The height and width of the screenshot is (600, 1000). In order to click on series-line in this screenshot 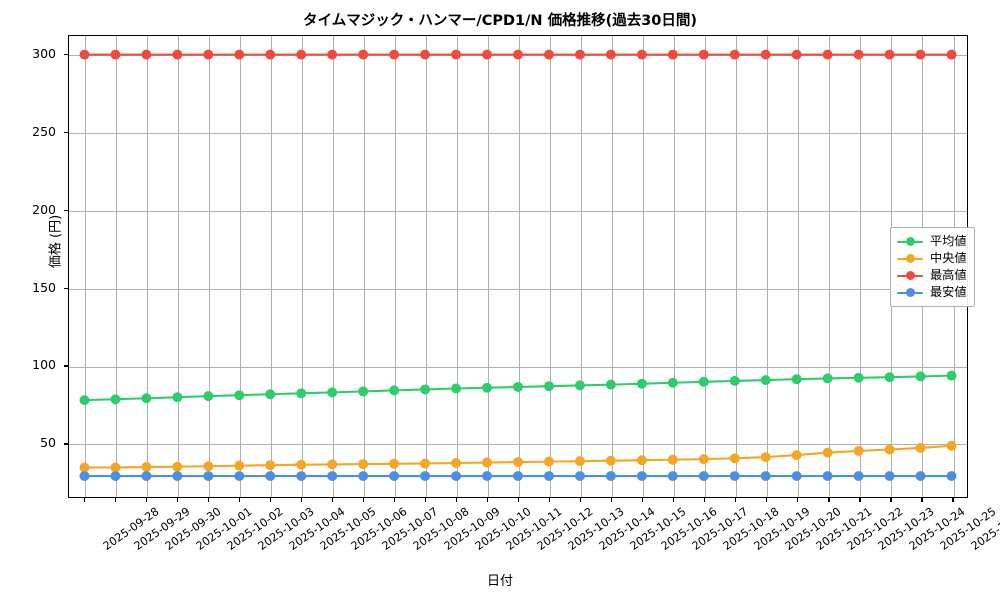, I will do `click(518, 54)`.